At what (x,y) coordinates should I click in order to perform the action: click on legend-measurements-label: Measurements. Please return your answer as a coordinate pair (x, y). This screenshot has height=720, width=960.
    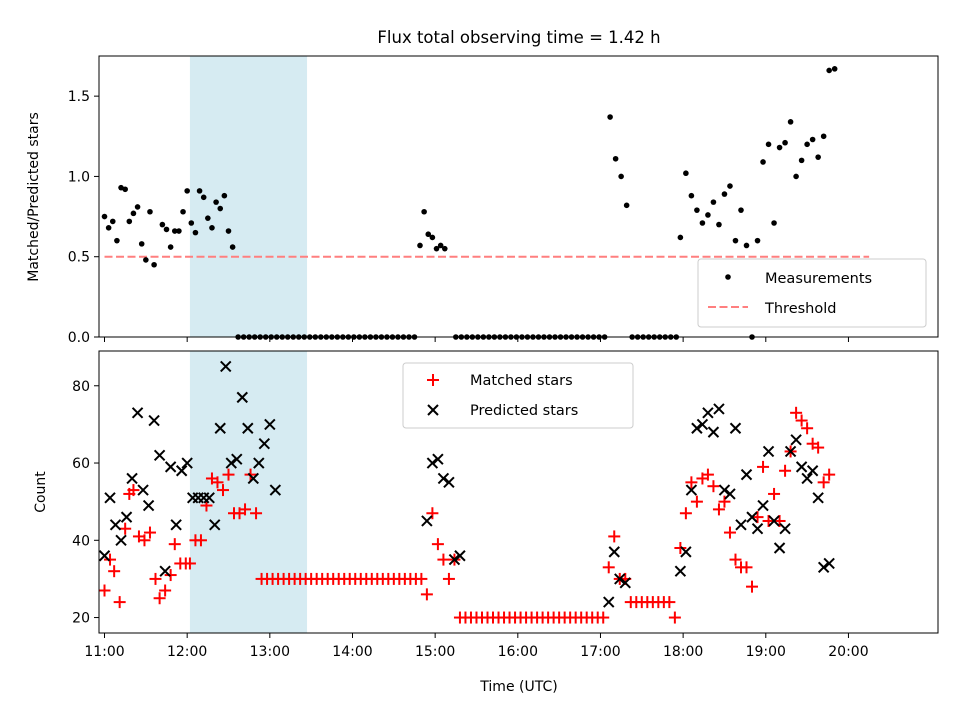
    Looking at the image, I should click on (818, 279).